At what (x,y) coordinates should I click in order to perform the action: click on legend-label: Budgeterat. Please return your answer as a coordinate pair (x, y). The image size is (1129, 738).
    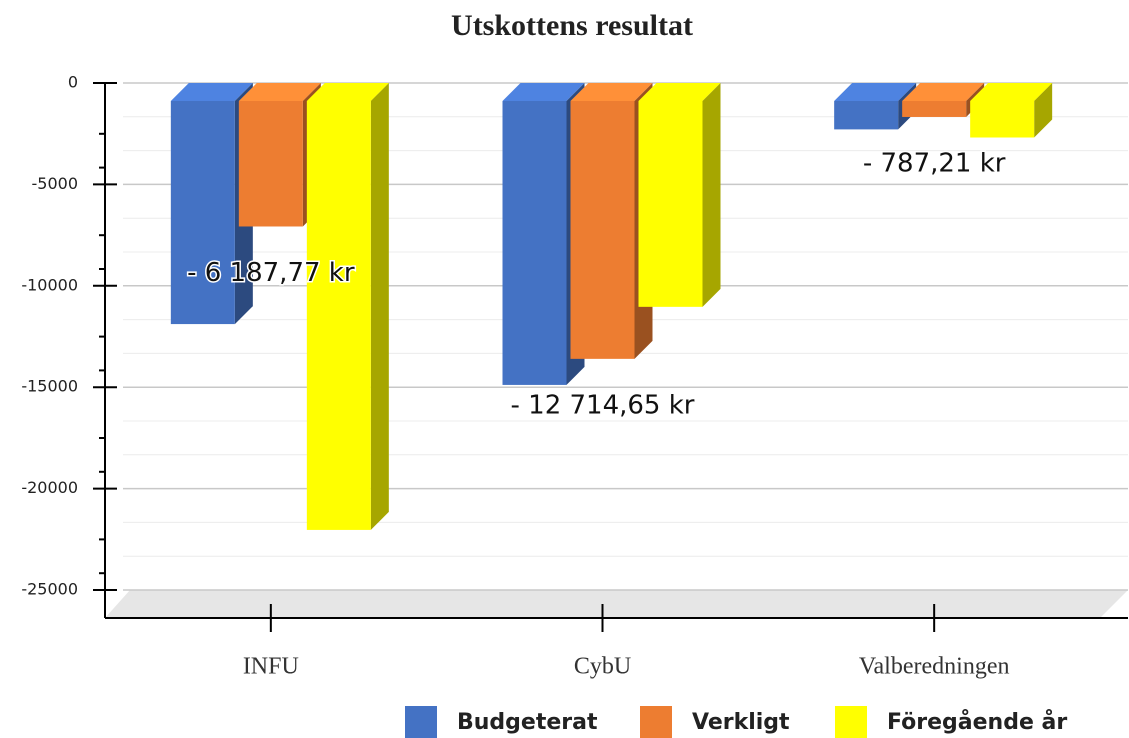
    Looking at the image, I should click on (527, 722).